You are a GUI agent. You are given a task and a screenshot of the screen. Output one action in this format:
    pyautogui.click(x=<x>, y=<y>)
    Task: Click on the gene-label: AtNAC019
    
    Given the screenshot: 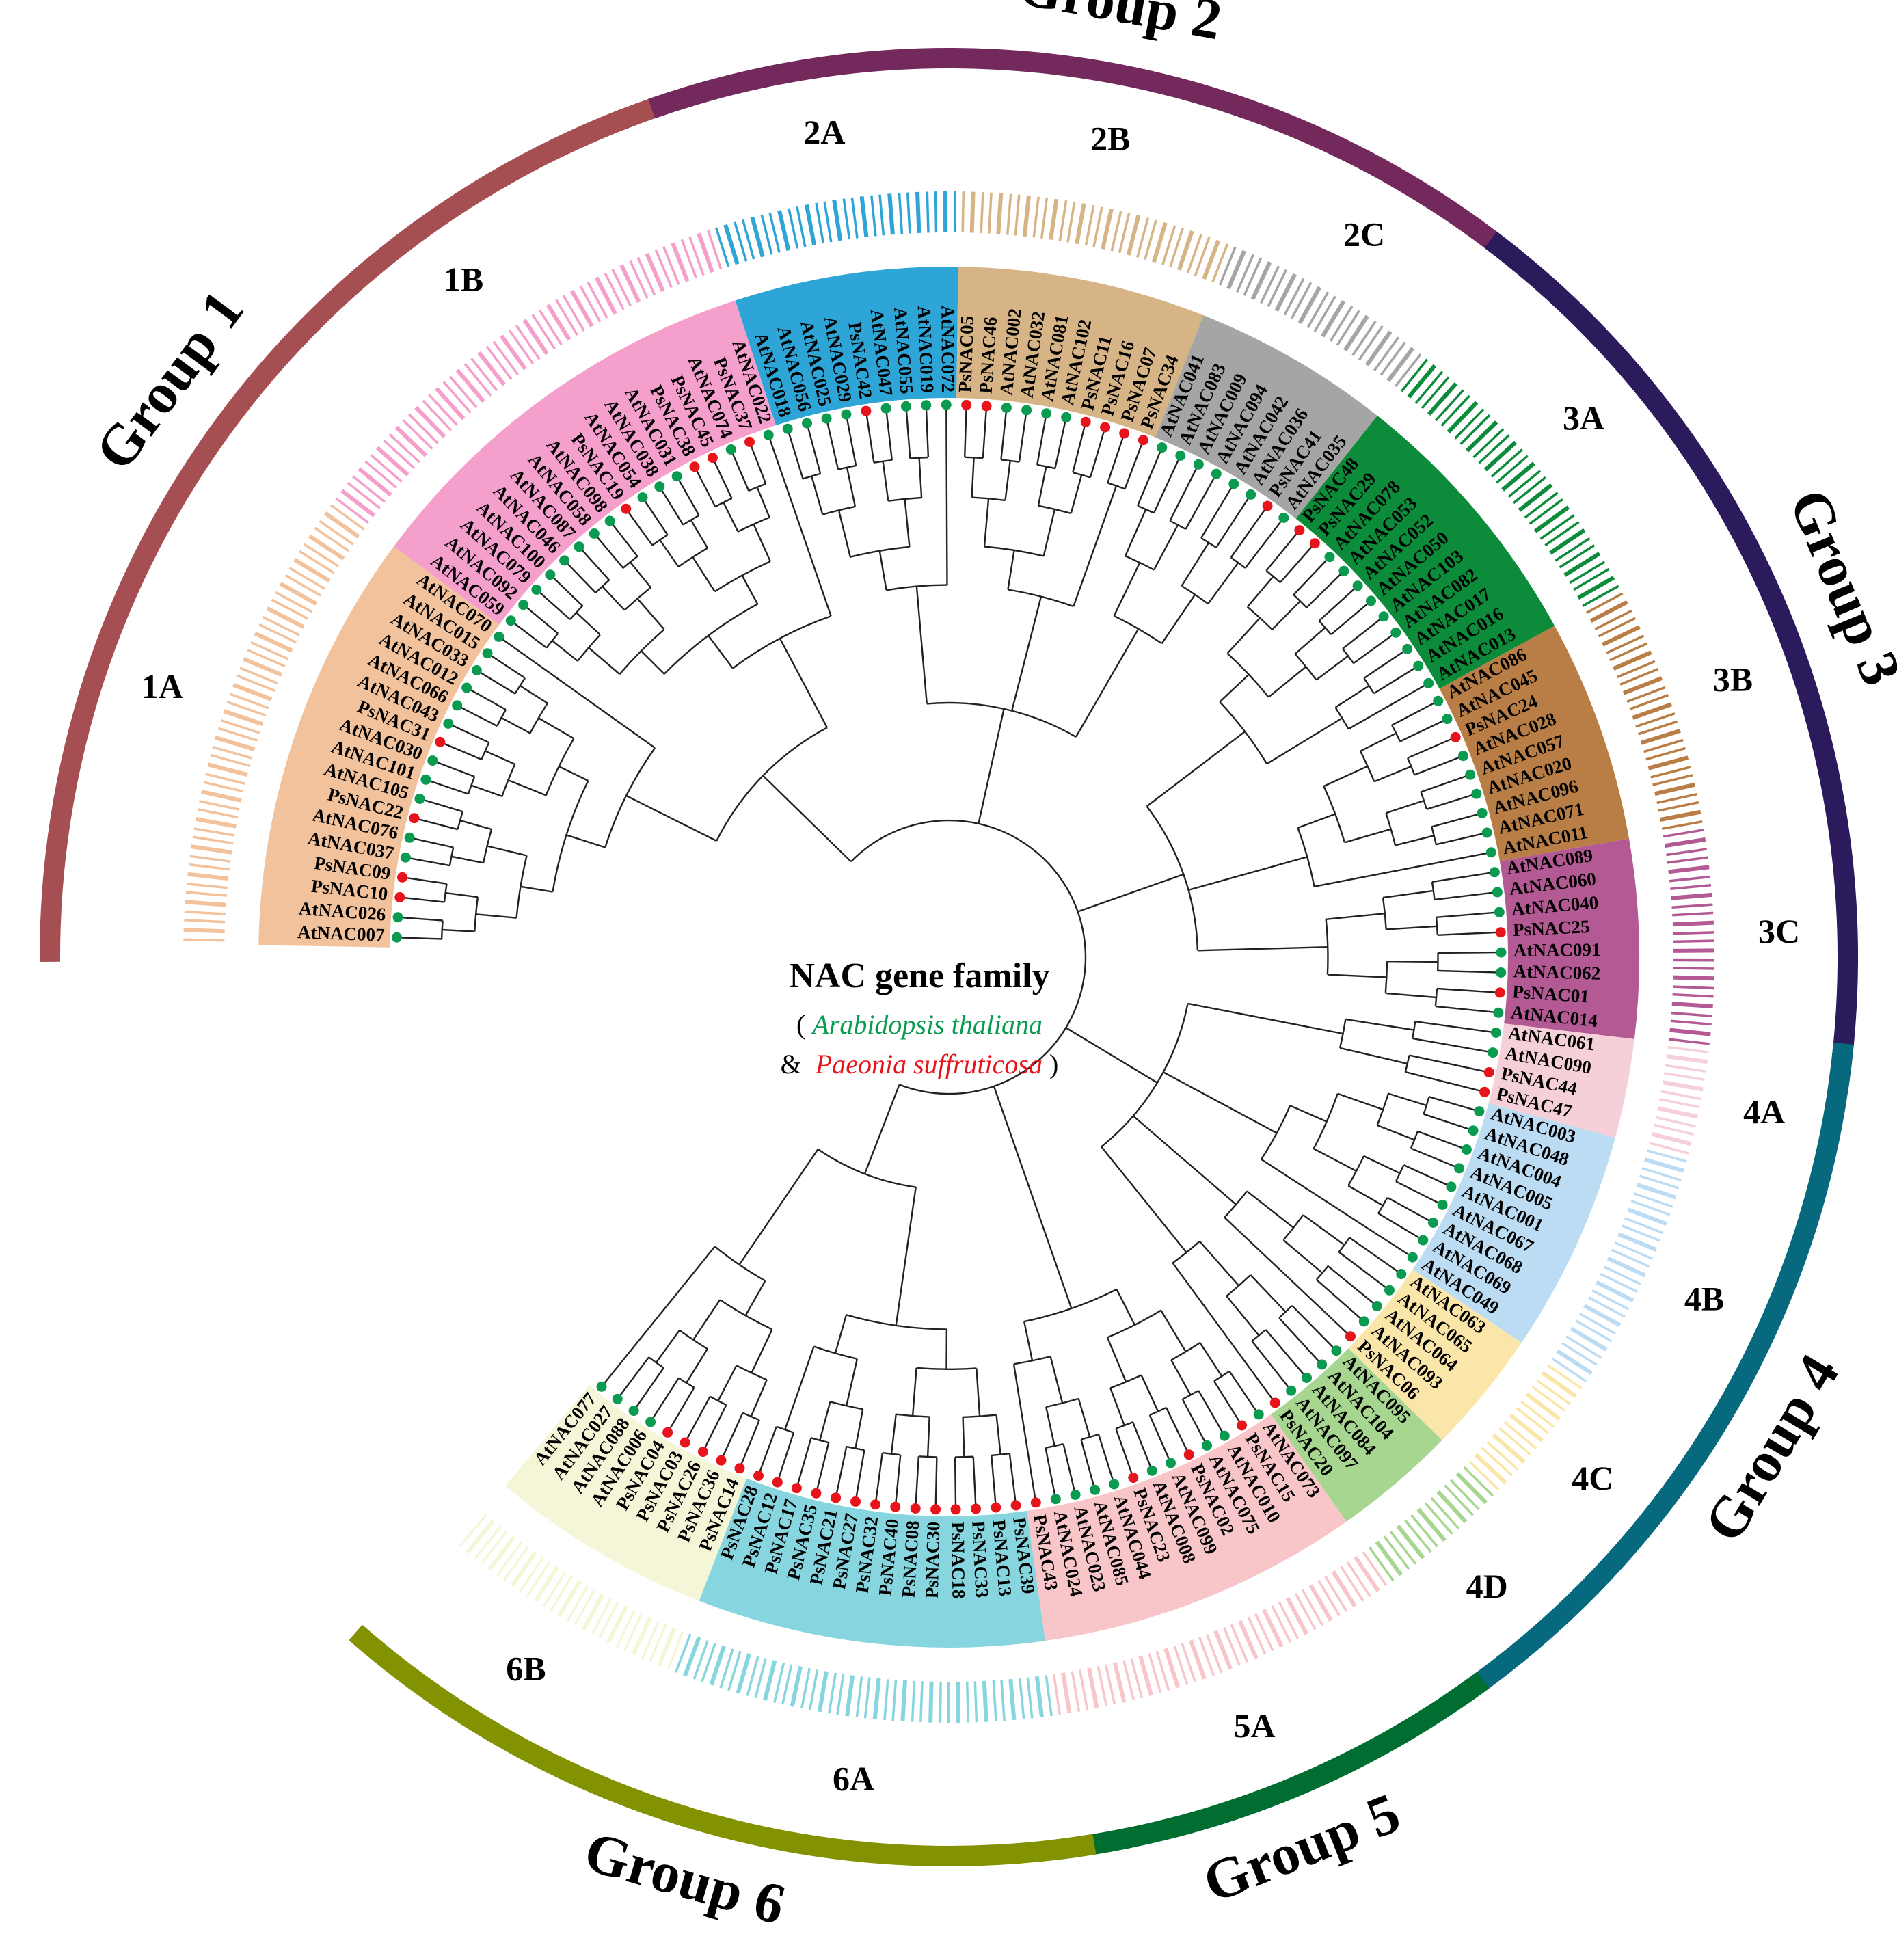 What is the action you would take?
    pyautogui.click(x=926, y=350)
    